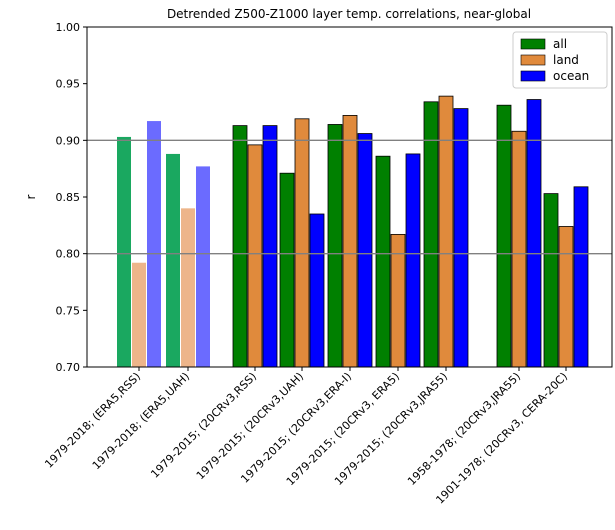 The height and width of the screenshot is (530, 615). I want to click on legend-label-ocean: ocean, so click(571, 76).